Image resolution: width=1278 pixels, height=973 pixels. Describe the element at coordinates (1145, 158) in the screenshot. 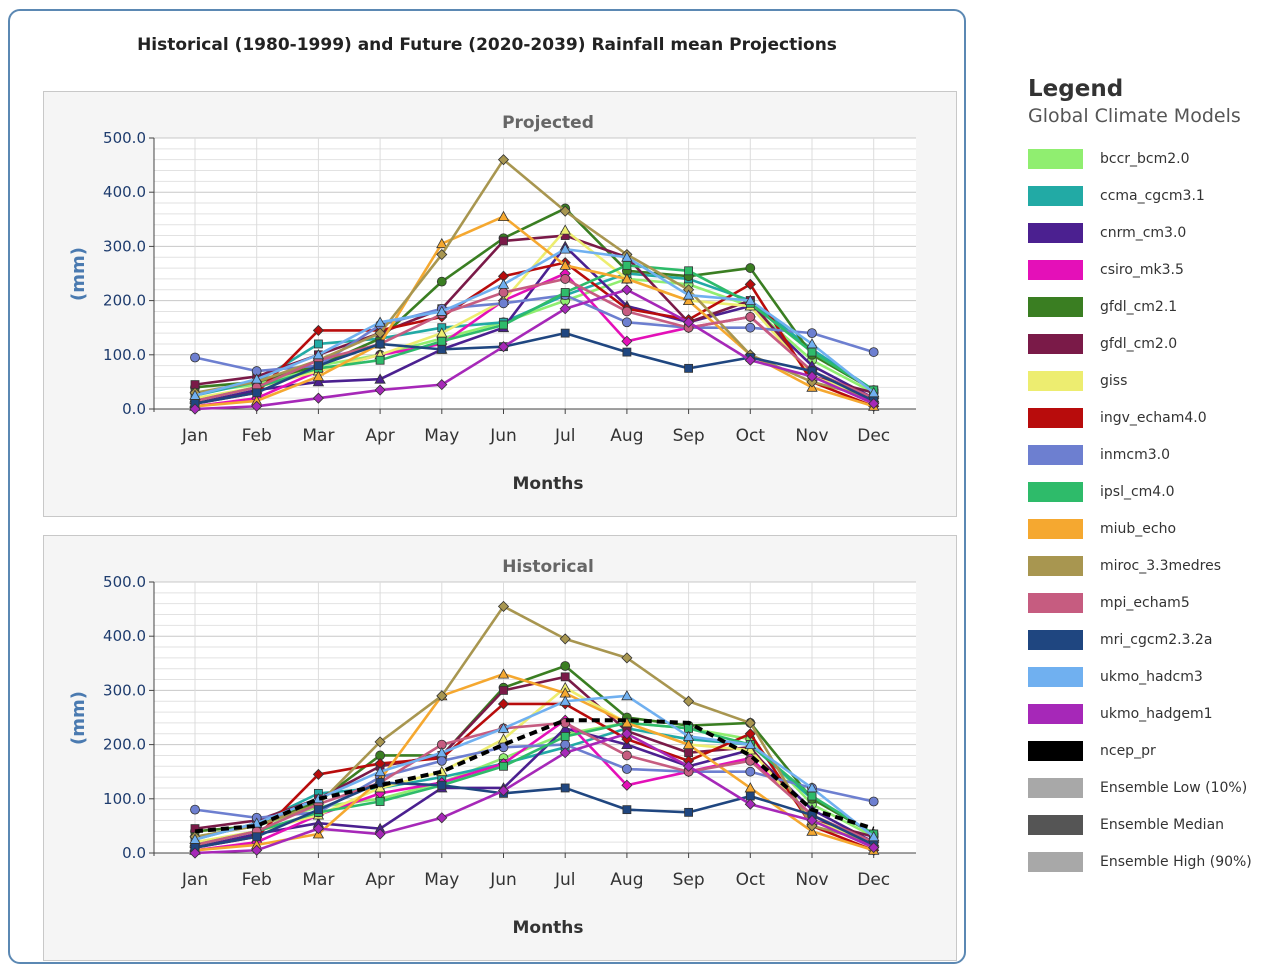

I see `legend-label: bccr_bcm2.0` at that location.